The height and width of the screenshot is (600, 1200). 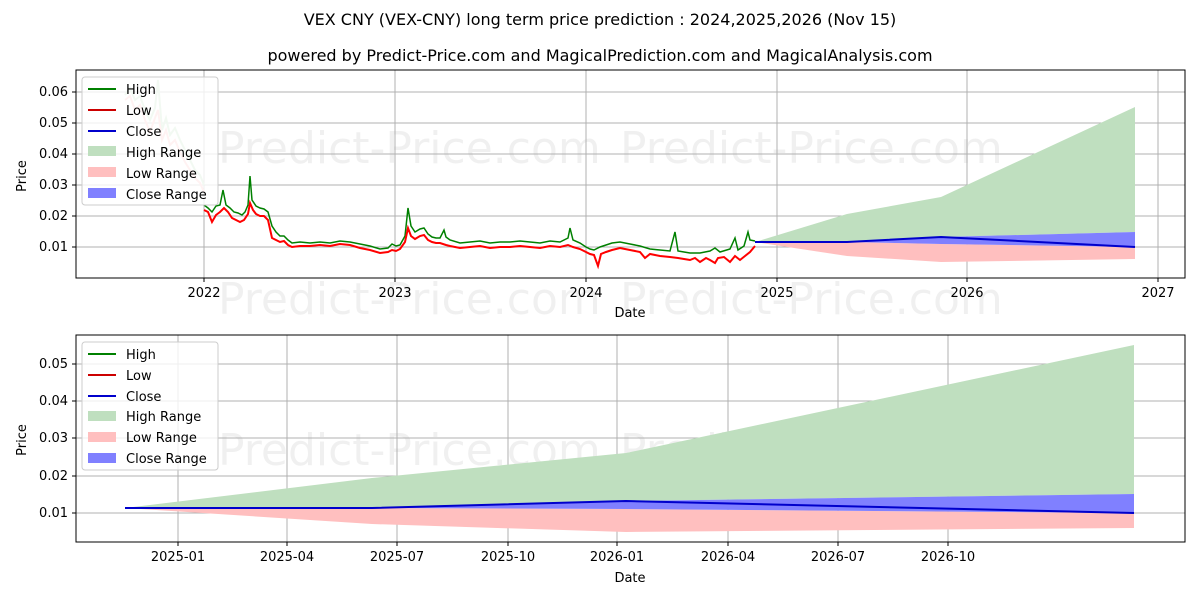 I want to click on x-tick: 2025-01, so click(x=178, y=557).